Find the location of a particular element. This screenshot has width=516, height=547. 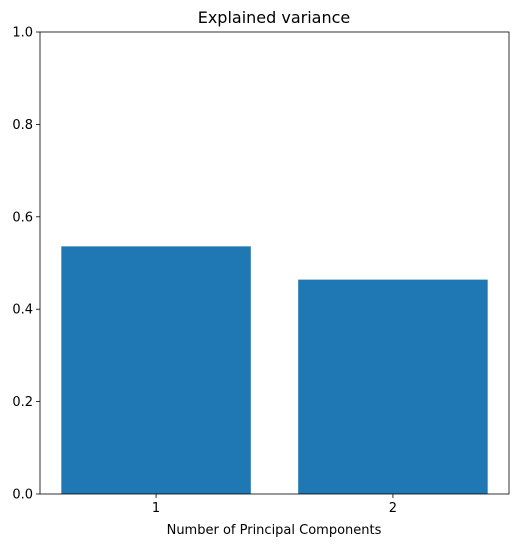

chart-title: Explained variance is located at coordinates (274, 17).